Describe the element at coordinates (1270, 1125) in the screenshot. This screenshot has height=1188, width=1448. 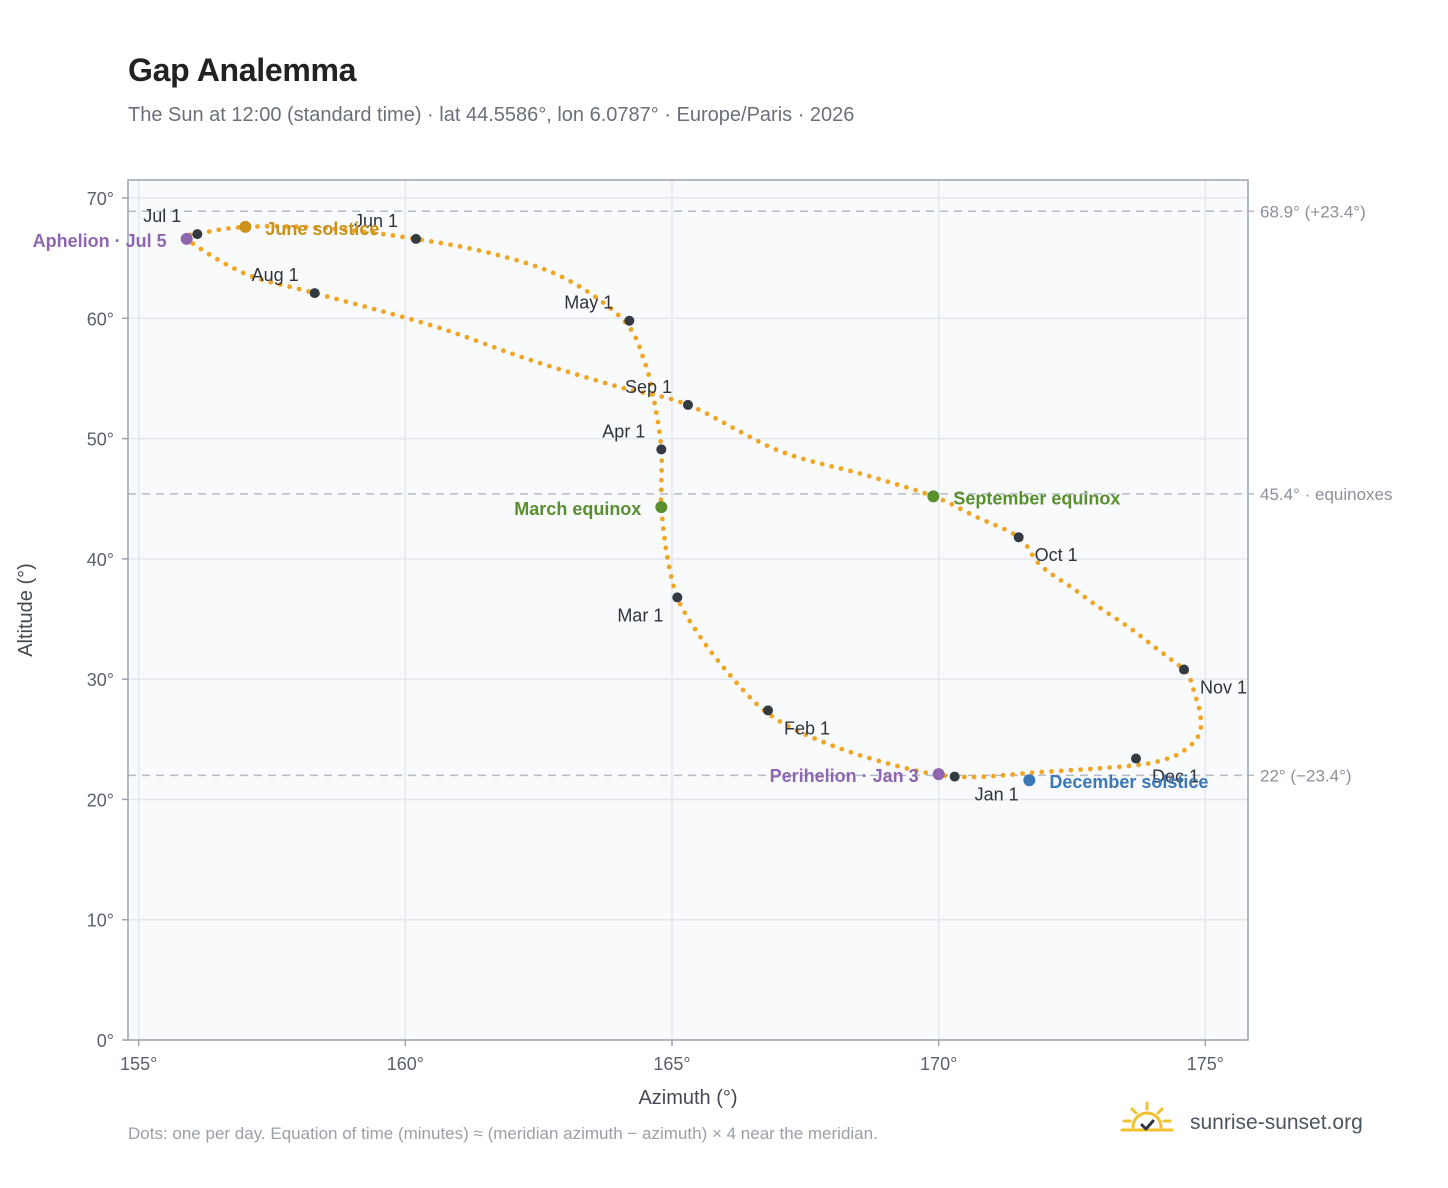
I see `brand-logo: sunrise-sunset.org` at that location.